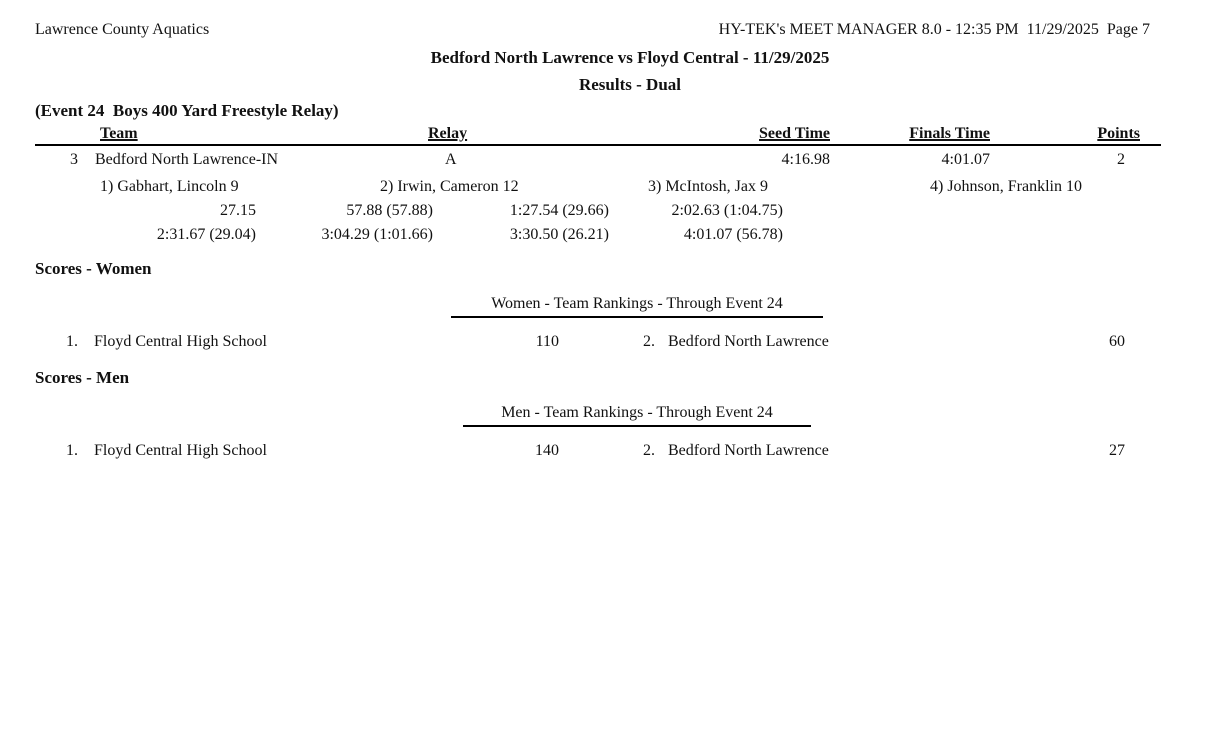 Image resolution: width=1230 pixels, height=746 pixels. I want to click on result-finals-time: 4:01.07, so click(965, 159).